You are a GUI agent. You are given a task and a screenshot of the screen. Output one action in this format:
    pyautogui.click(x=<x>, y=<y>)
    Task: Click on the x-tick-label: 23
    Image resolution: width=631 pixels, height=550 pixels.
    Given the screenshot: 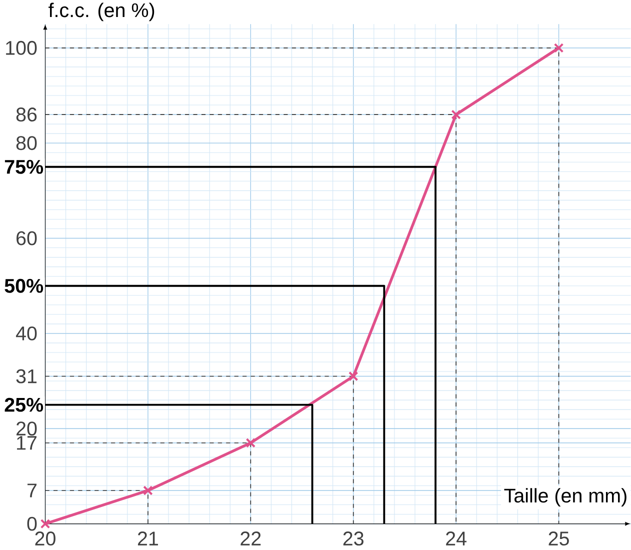 What is the action you would take?
    pyautogui.click(x=353, y=539)
    